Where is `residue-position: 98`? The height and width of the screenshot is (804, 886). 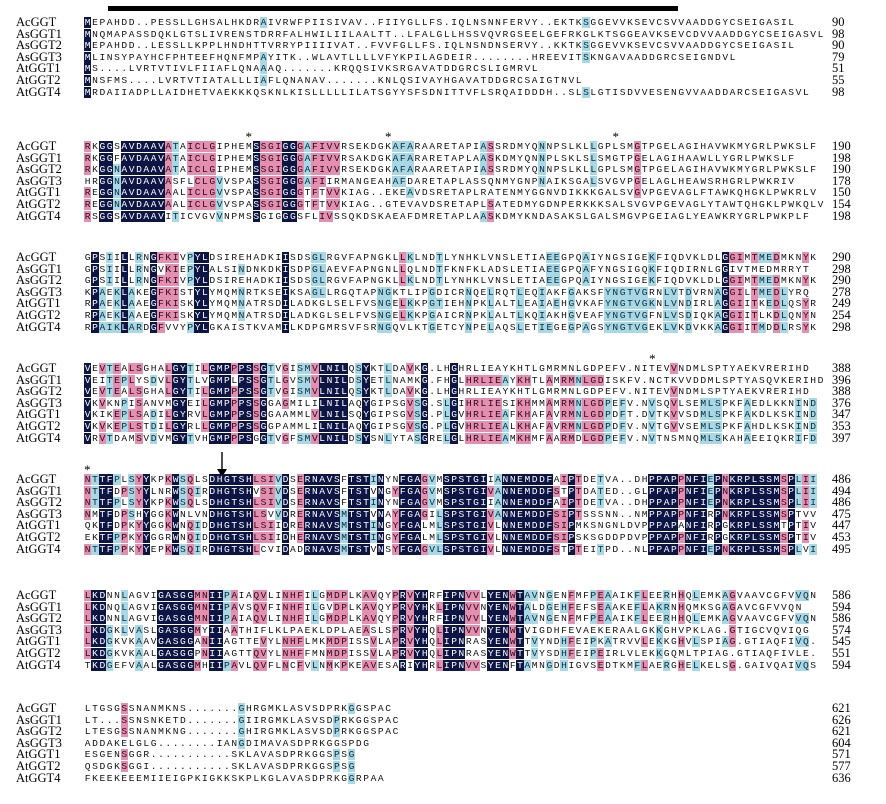
residue-position: 98 is located at coordinates (838, 33).